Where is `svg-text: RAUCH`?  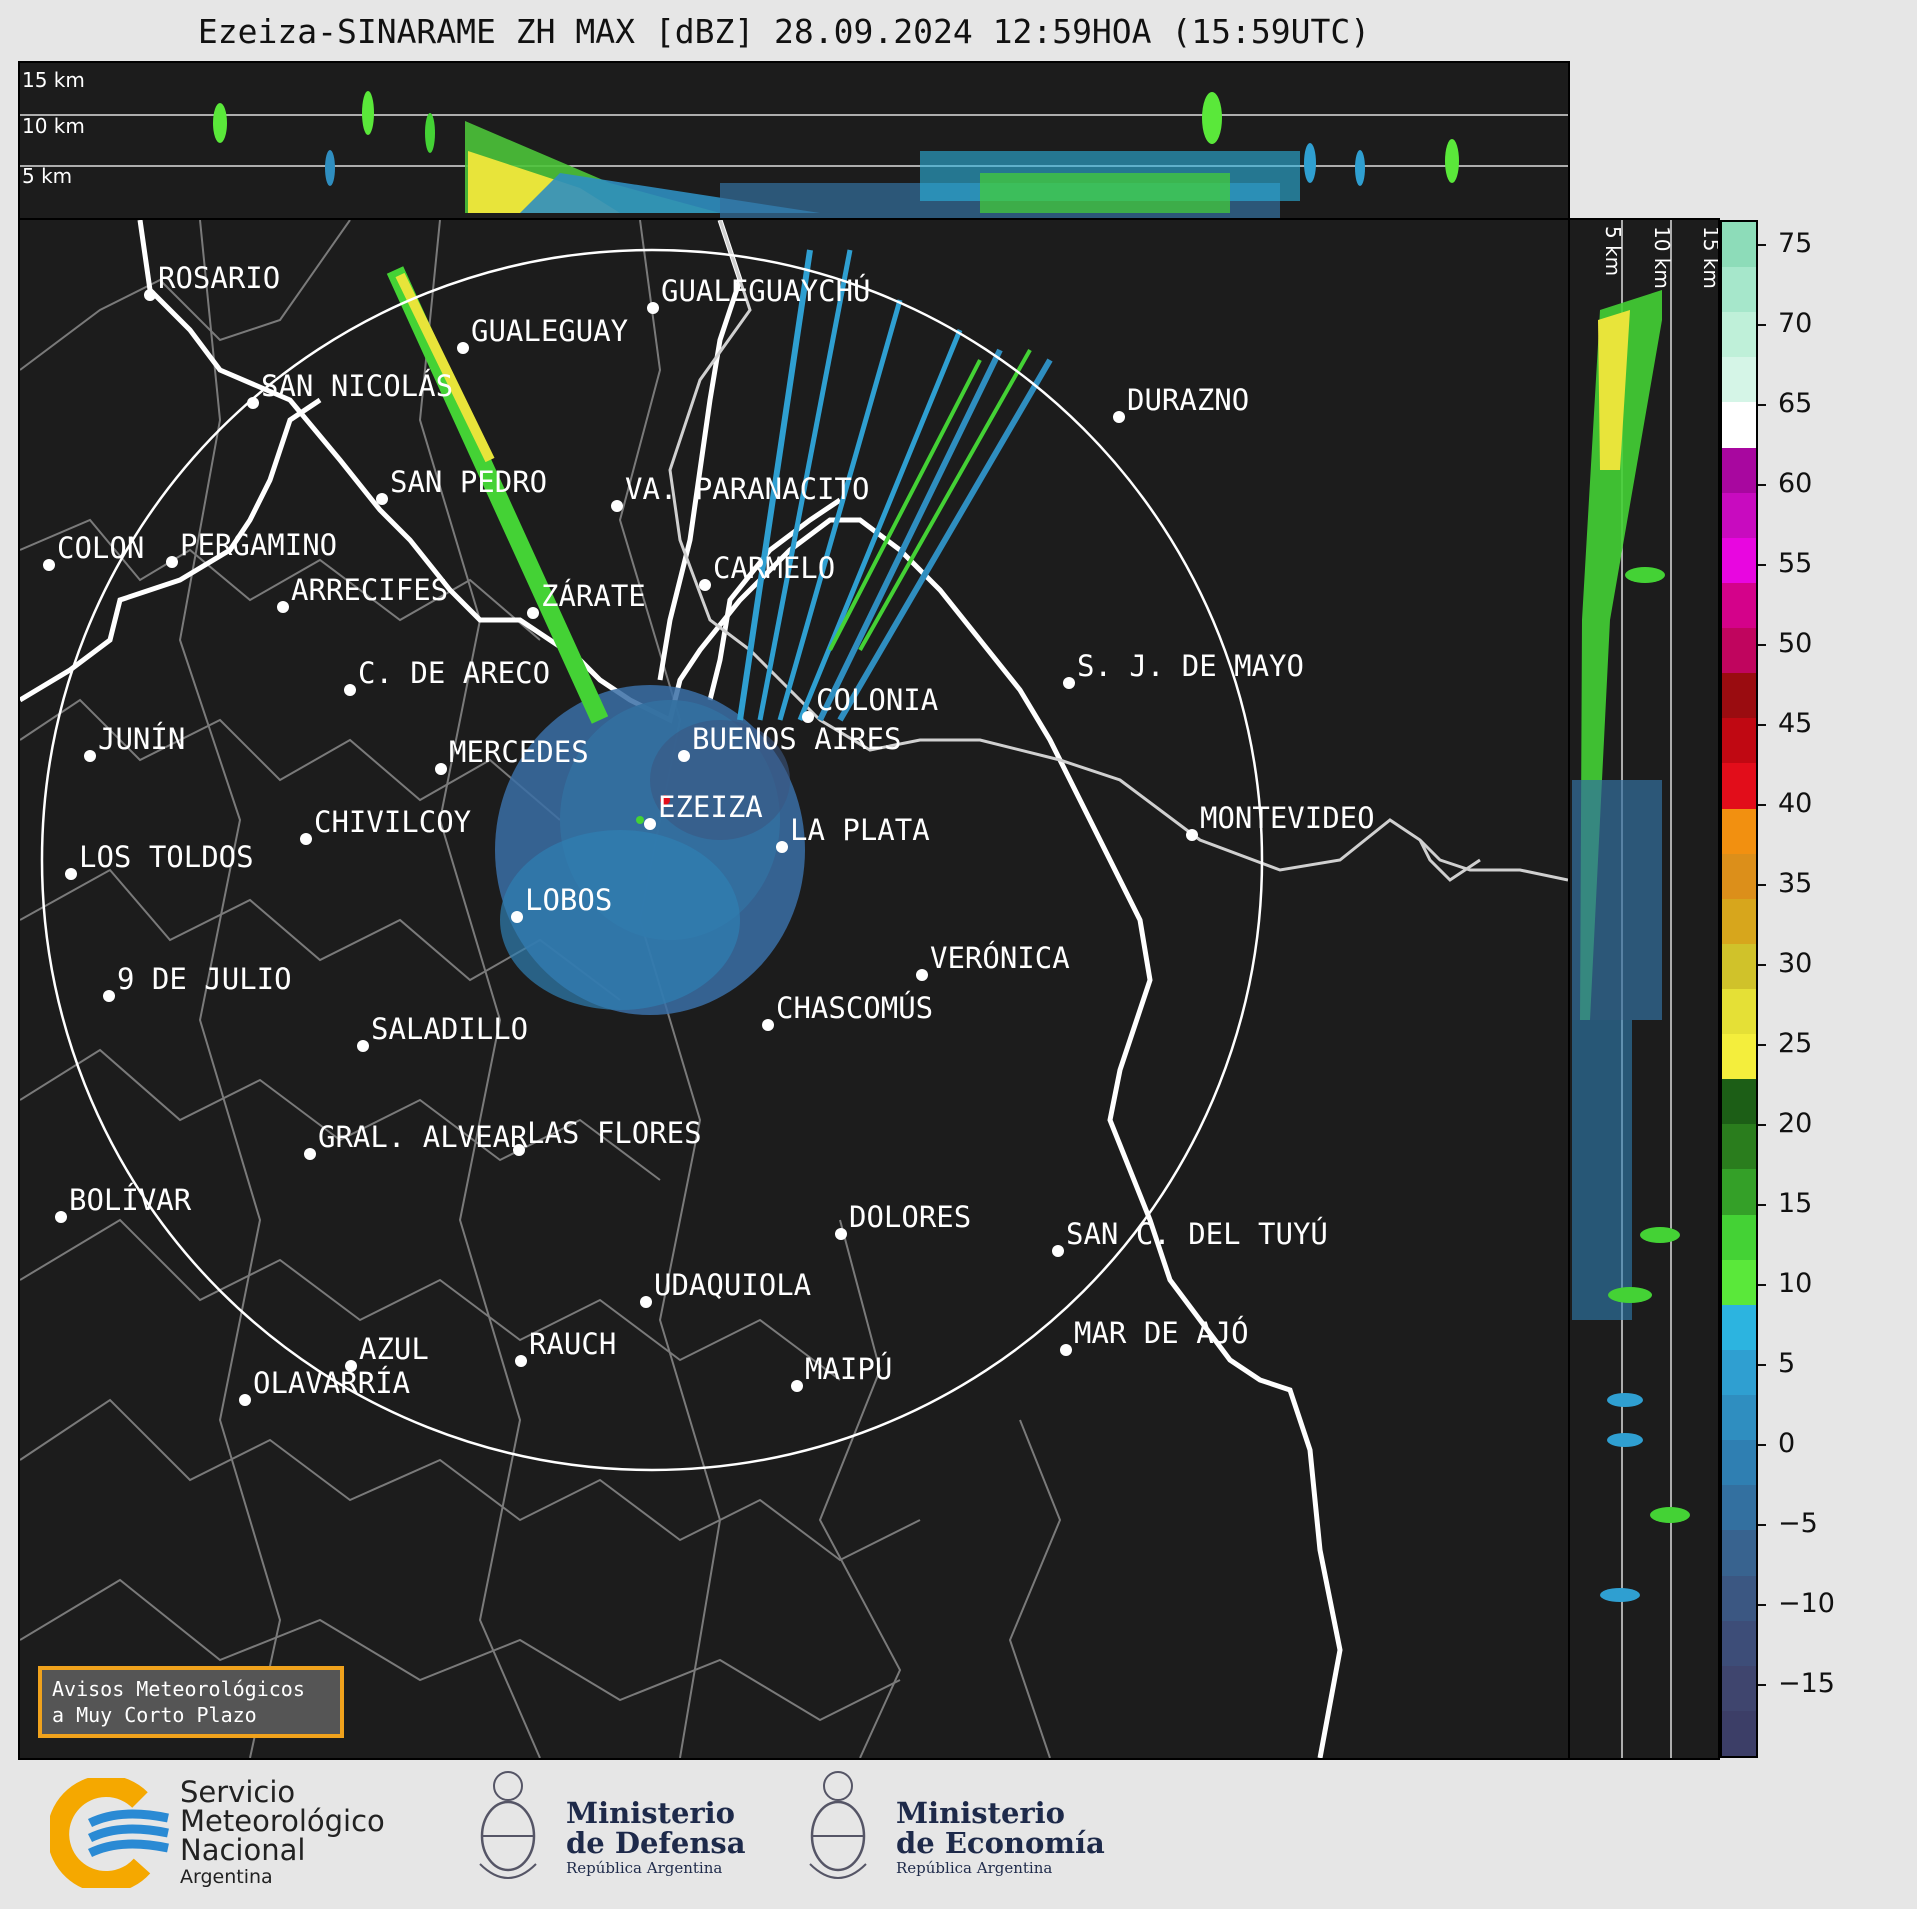
svg-text: RAUCH is located at coordinates (572, 1344).